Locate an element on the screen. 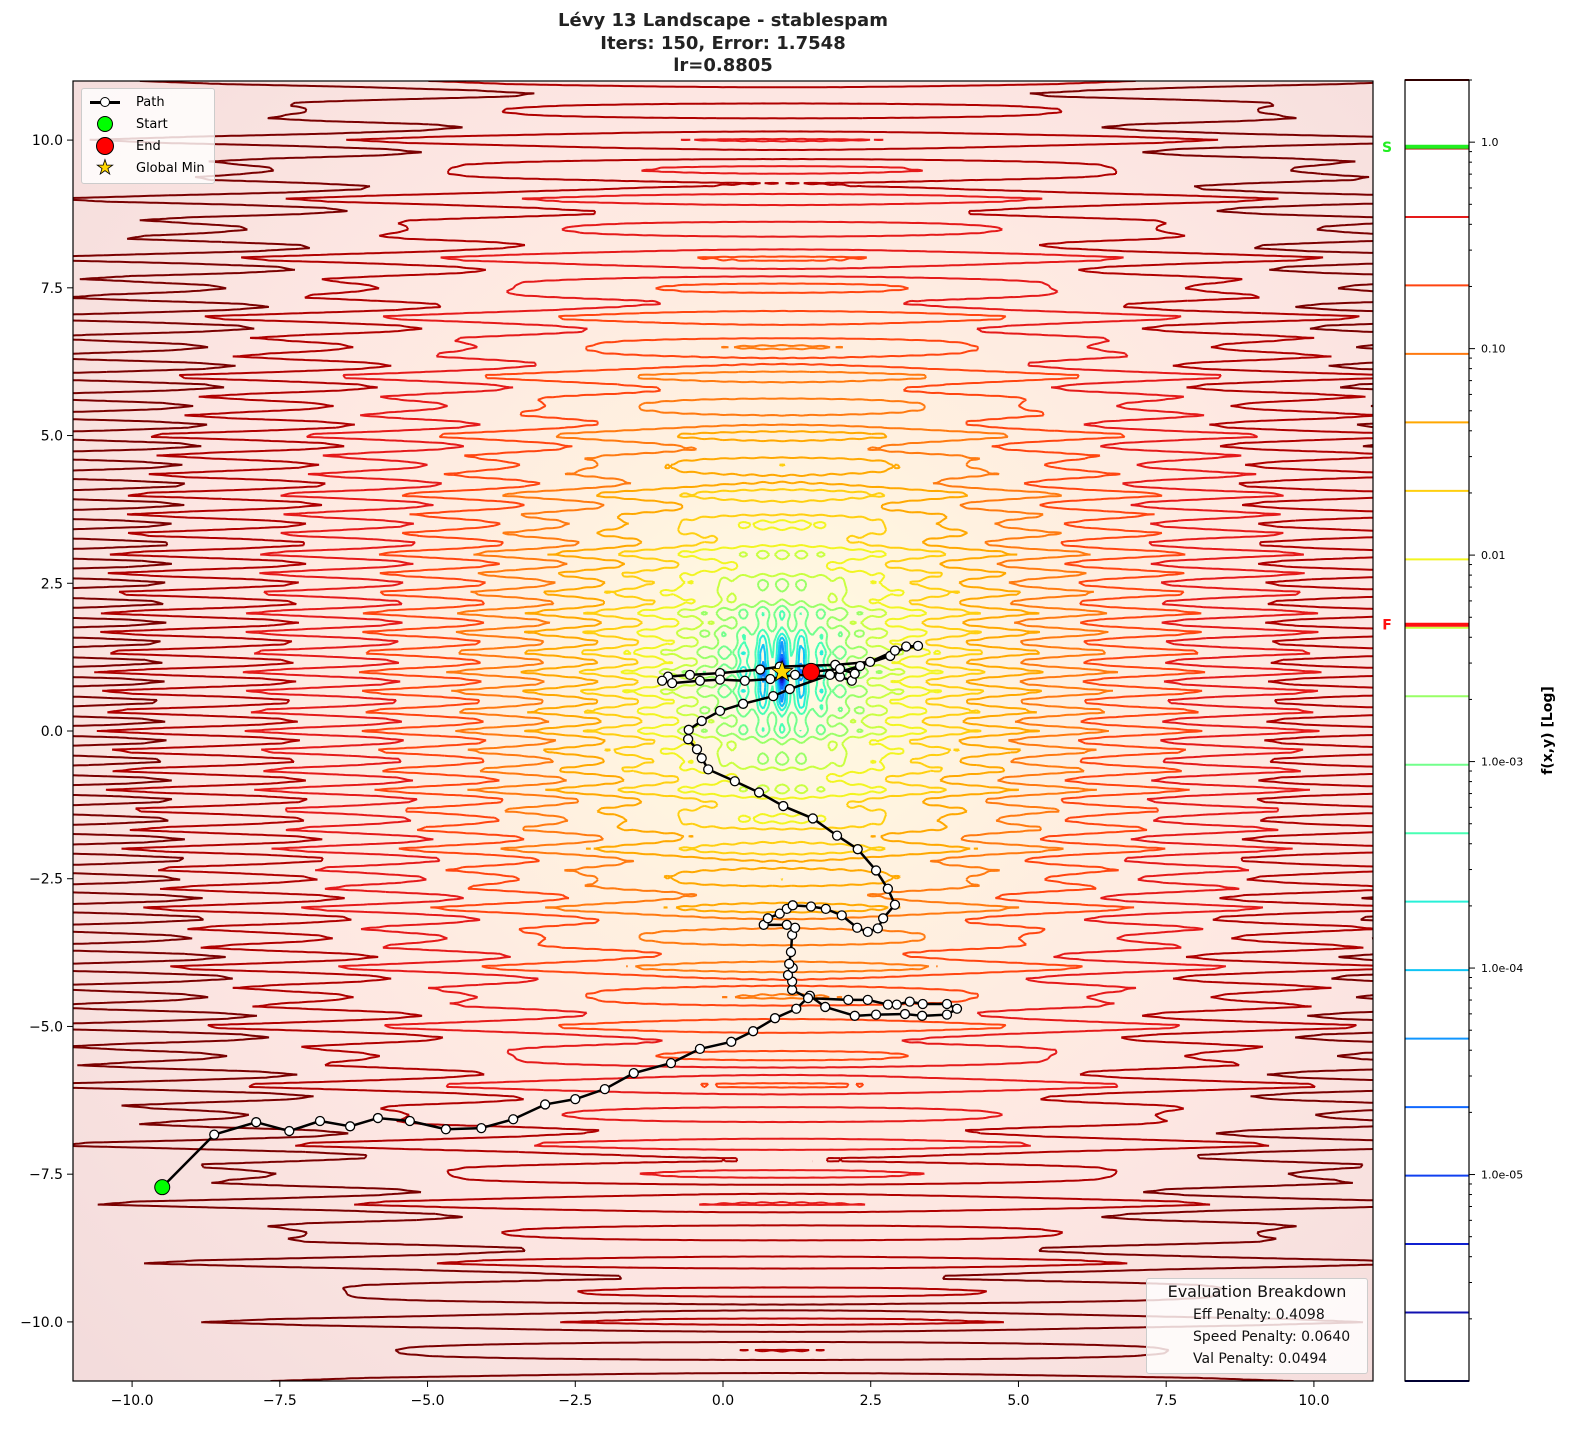  y-tick-label: 5.0 is located at coordinates (52, 437).